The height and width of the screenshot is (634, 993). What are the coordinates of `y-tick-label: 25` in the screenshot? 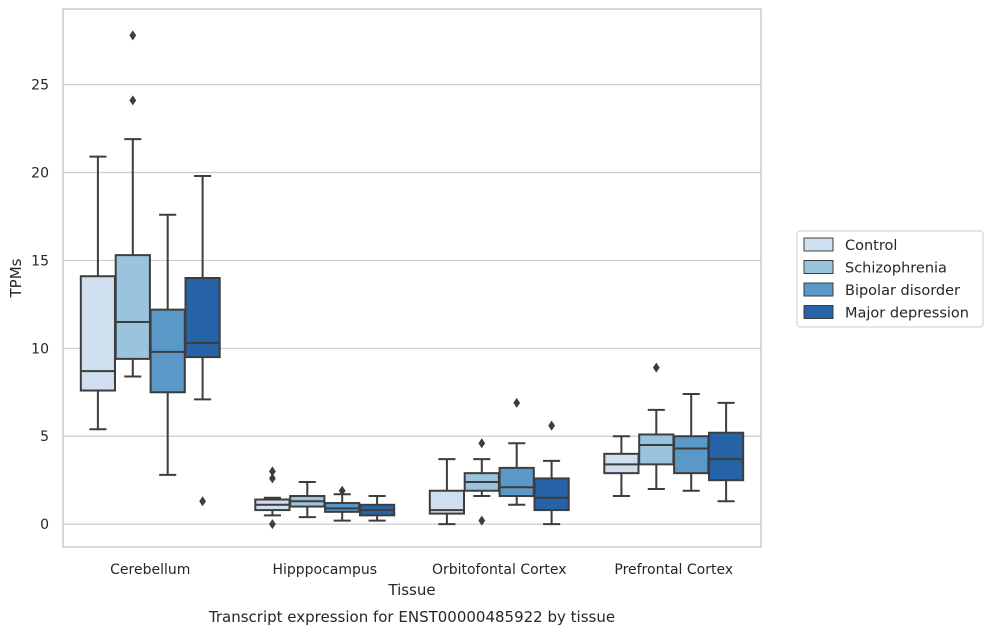 It's located at (40, 86).